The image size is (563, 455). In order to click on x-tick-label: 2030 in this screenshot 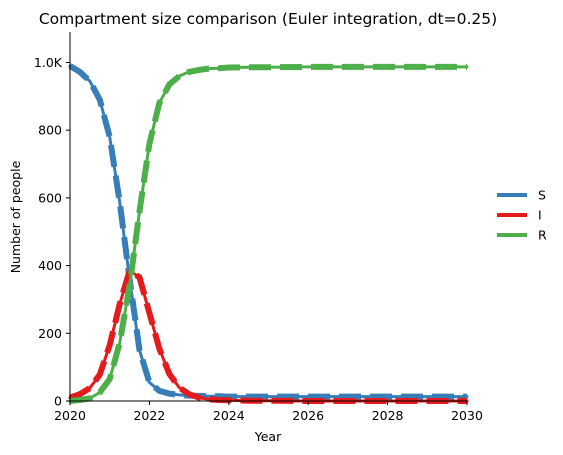, I will do `click(467, 415)`.